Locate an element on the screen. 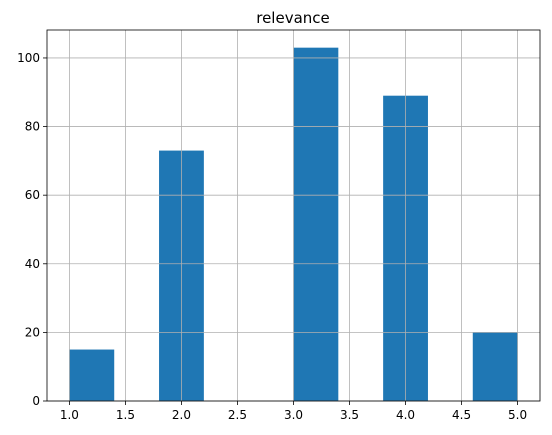 The width and height of the screenshot is (552, 435). y-axis-ticks: 0 20 40 60 80 100 is located at coordinates (32, 229).